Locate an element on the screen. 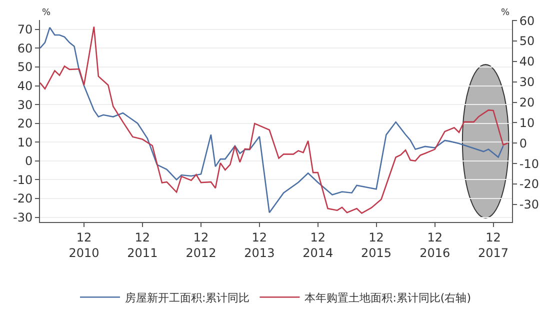 This screenshot has width=560, height=323. y-tick-label: -30 is located at coordinates (22, 217).